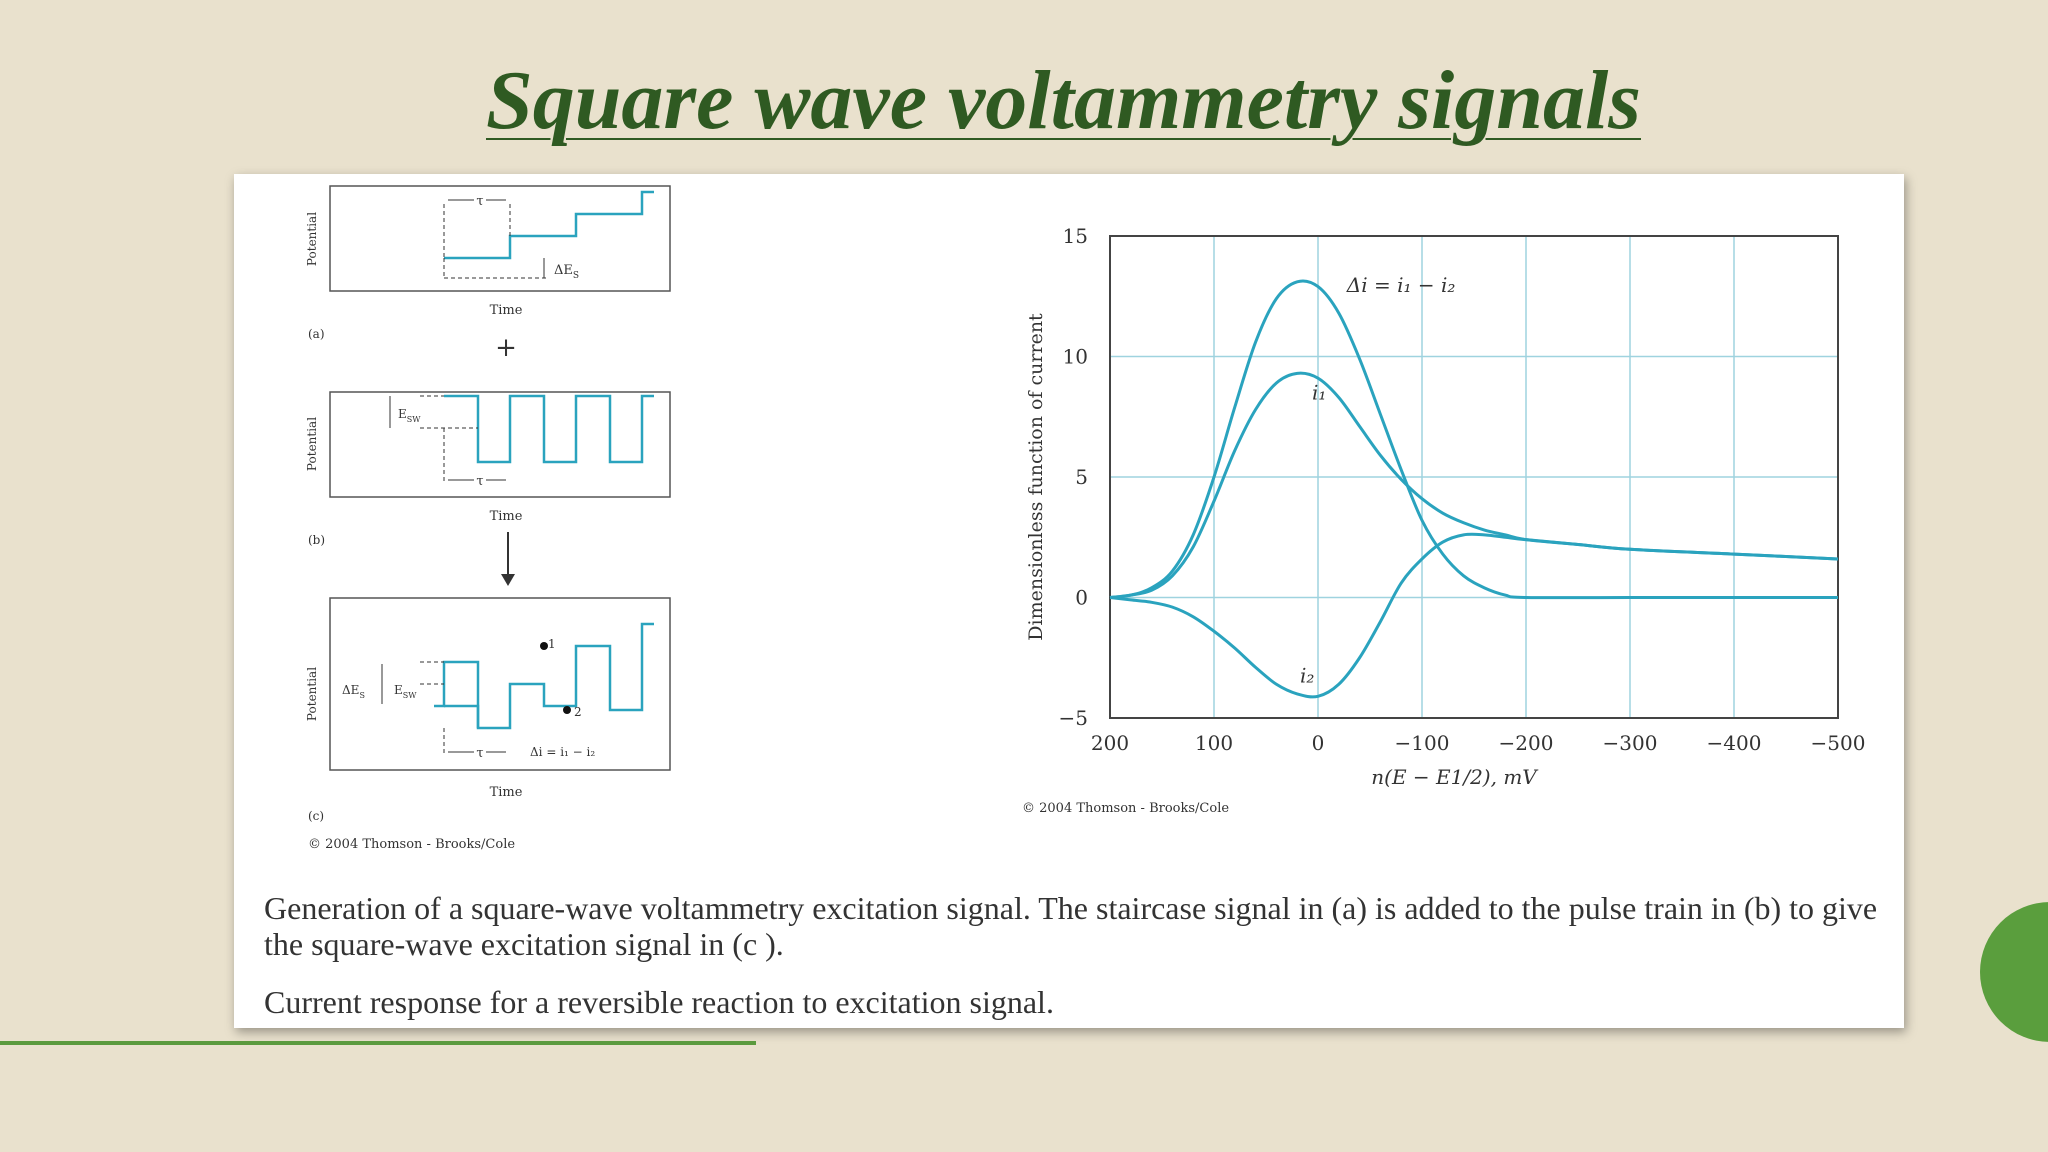 The width and height of the screenshot is (2048, 1152). What do you see at coordinates (1081, 598) in the screenshot?
I see `y-tick-label: 0` at bounding box center [1081, 598].